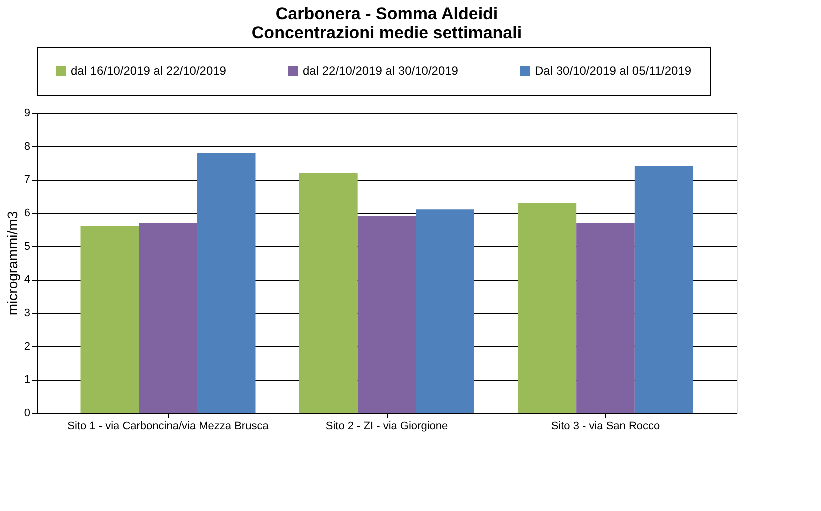 This screenshot has width=821, height=511. What do you see at coordinates (27, 380) in the screenshot?
I see `y-tick-label: 1` at bounding box center [27, 380].